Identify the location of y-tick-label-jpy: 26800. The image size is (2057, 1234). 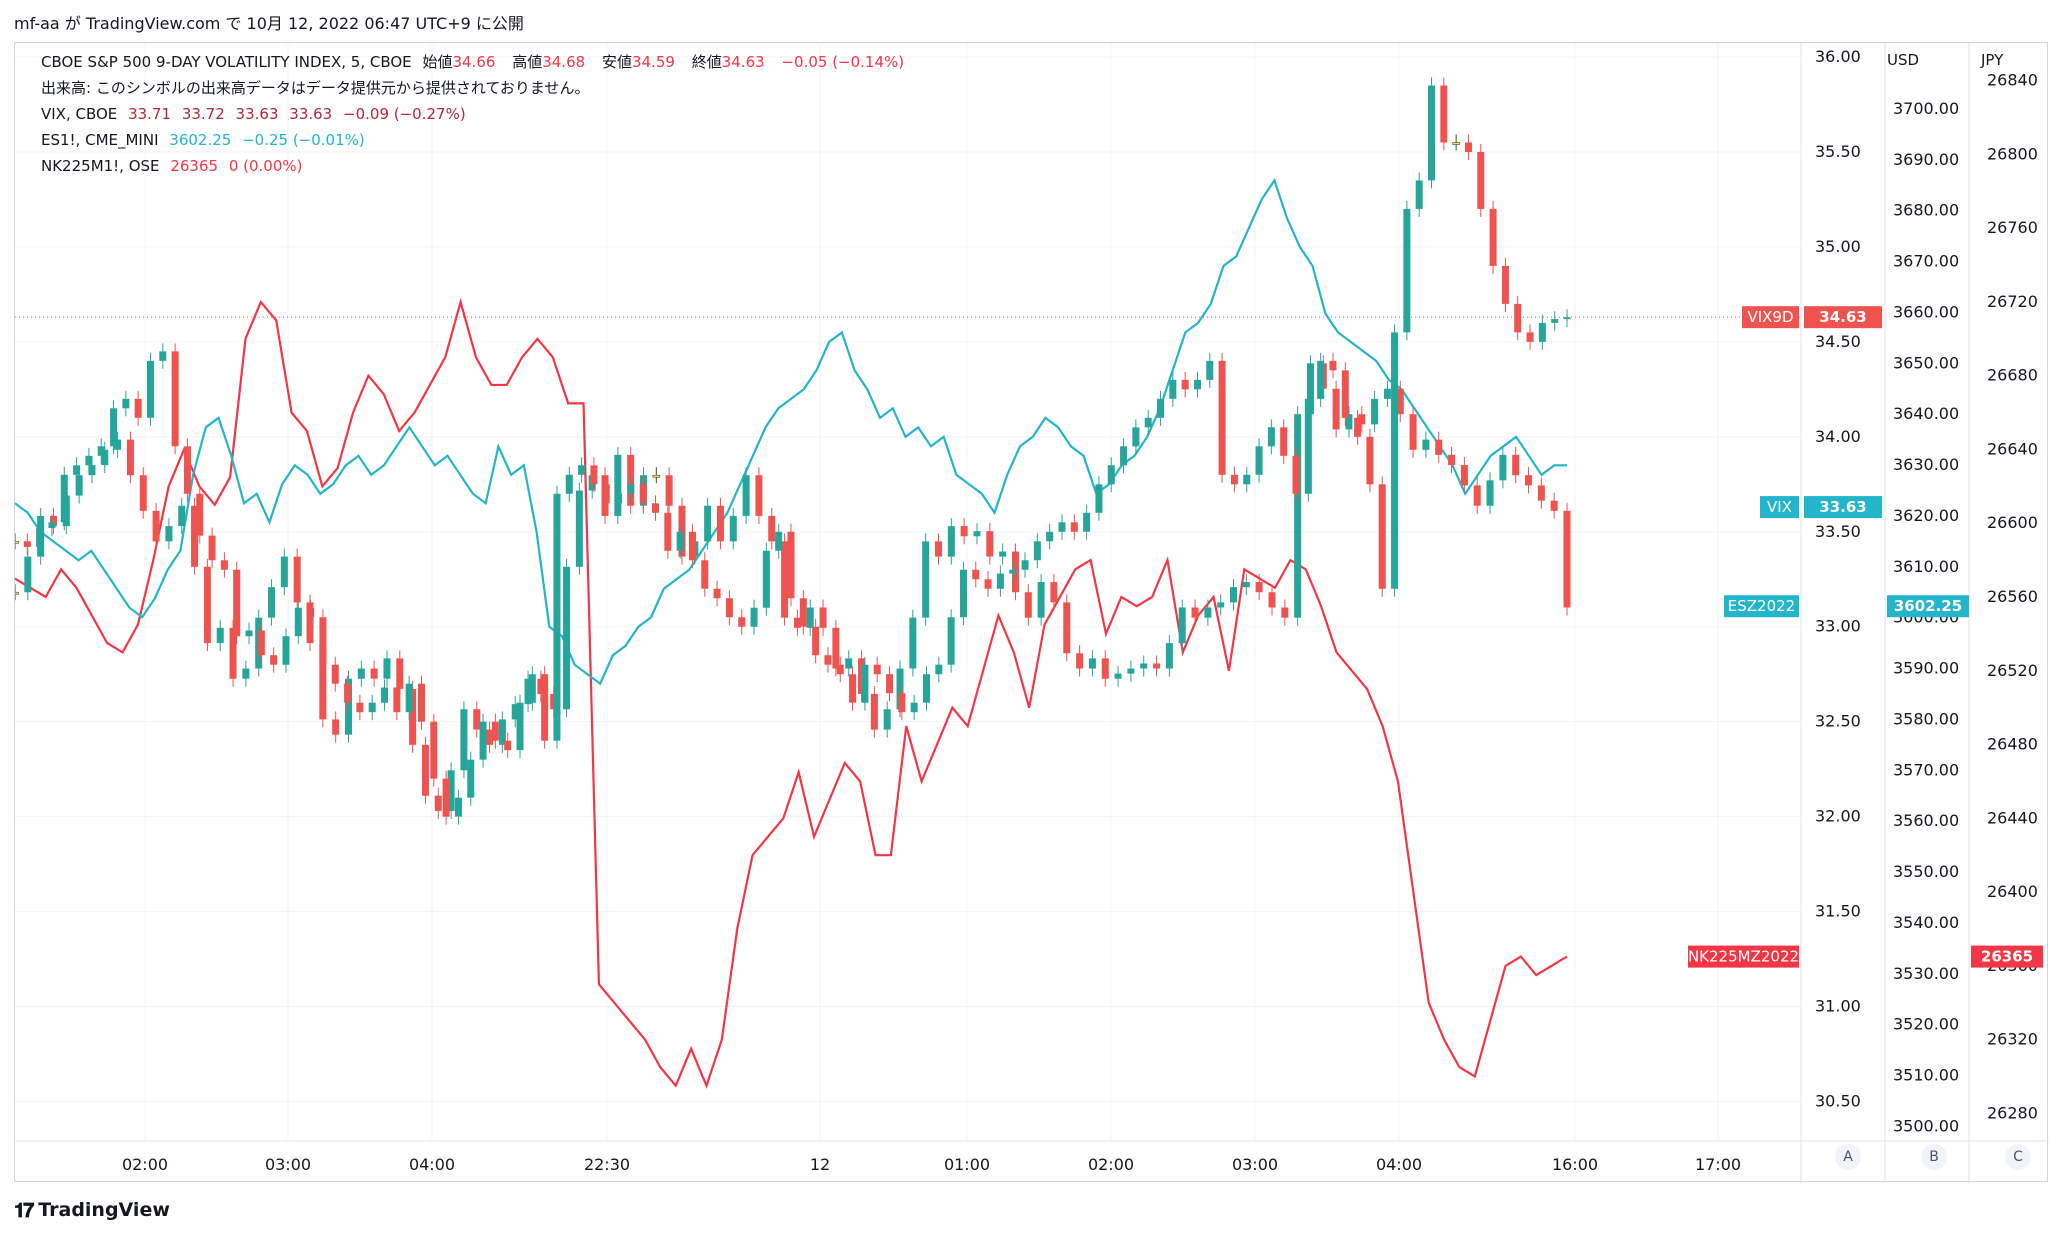
(2012, 153).